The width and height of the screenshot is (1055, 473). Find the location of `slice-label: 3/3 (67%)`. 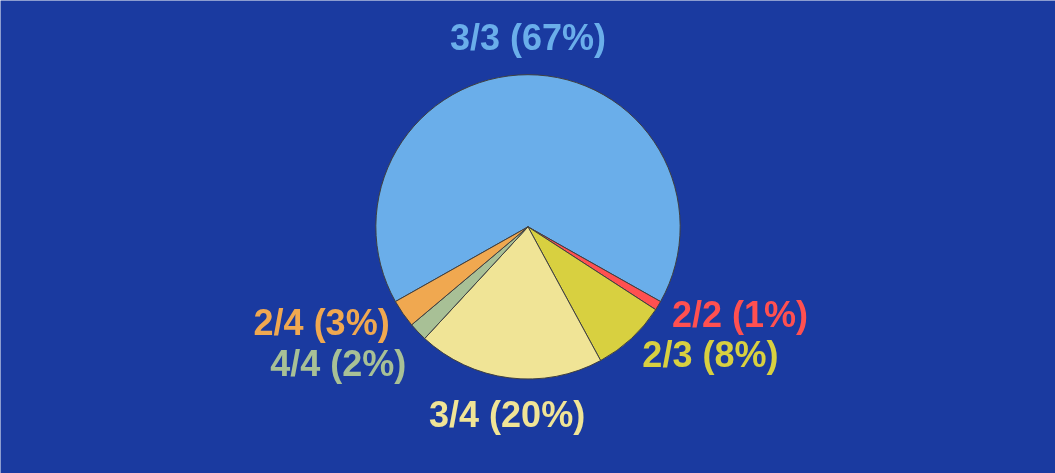

slice-label: 3/3 (67%) is located at coordinates (528, 38).